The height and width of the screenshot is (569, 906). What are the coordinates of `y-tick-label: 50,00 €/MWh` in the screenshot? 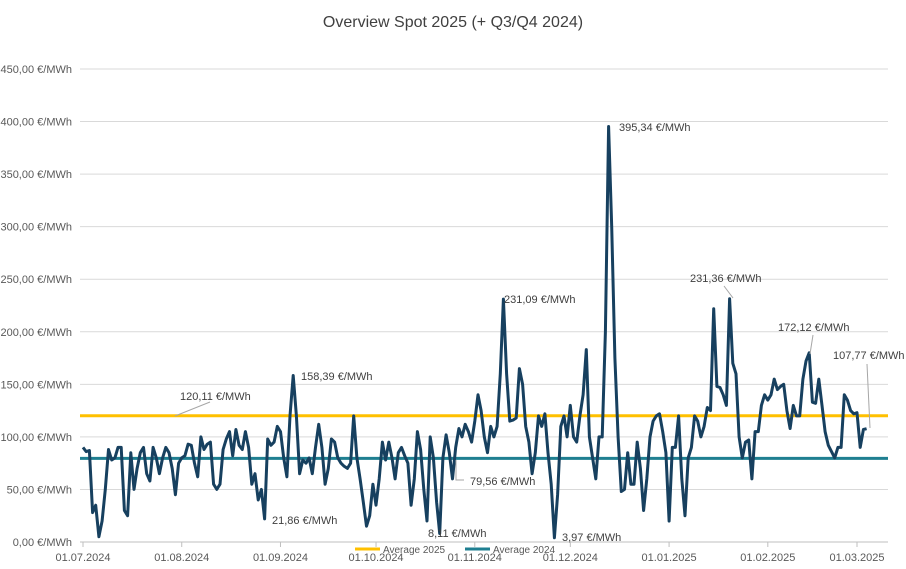 It's located at (39, 490).